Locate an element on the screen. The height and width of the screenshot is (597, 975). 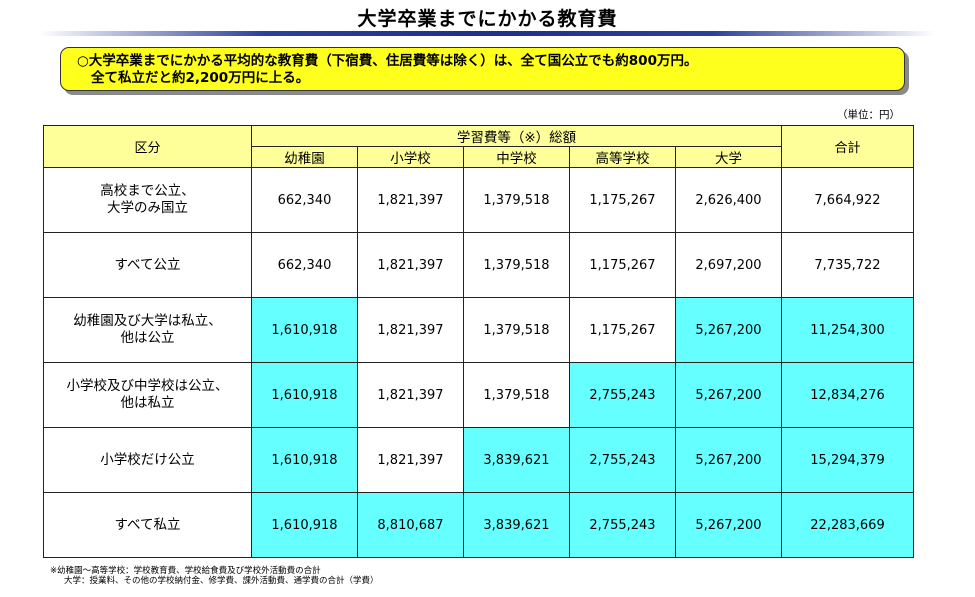
footnote-2: 大学：授業料、その他の学校納付金、修学費、課外活動費、通学費の合計（学費） is located at coordinates (221, 581).